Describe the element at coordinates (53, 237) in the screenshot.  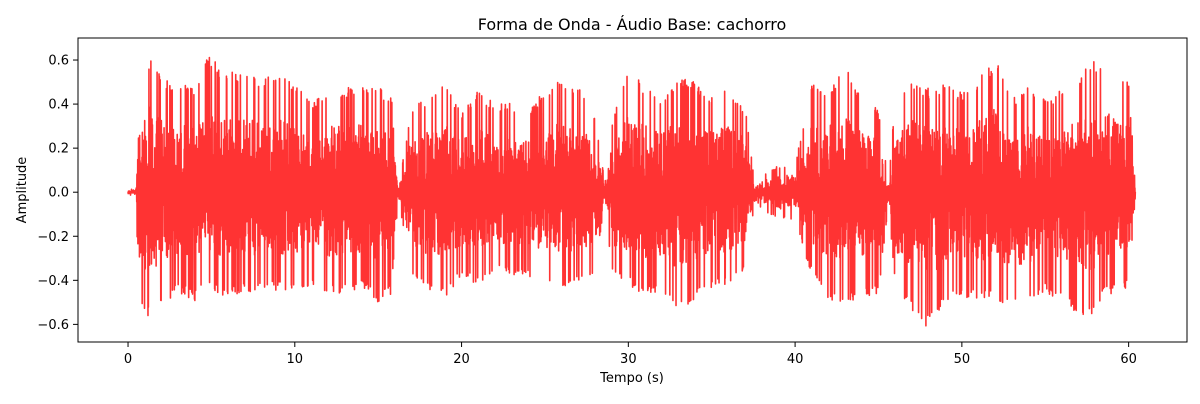
I see `y-tick-label: −0.2` at that location.